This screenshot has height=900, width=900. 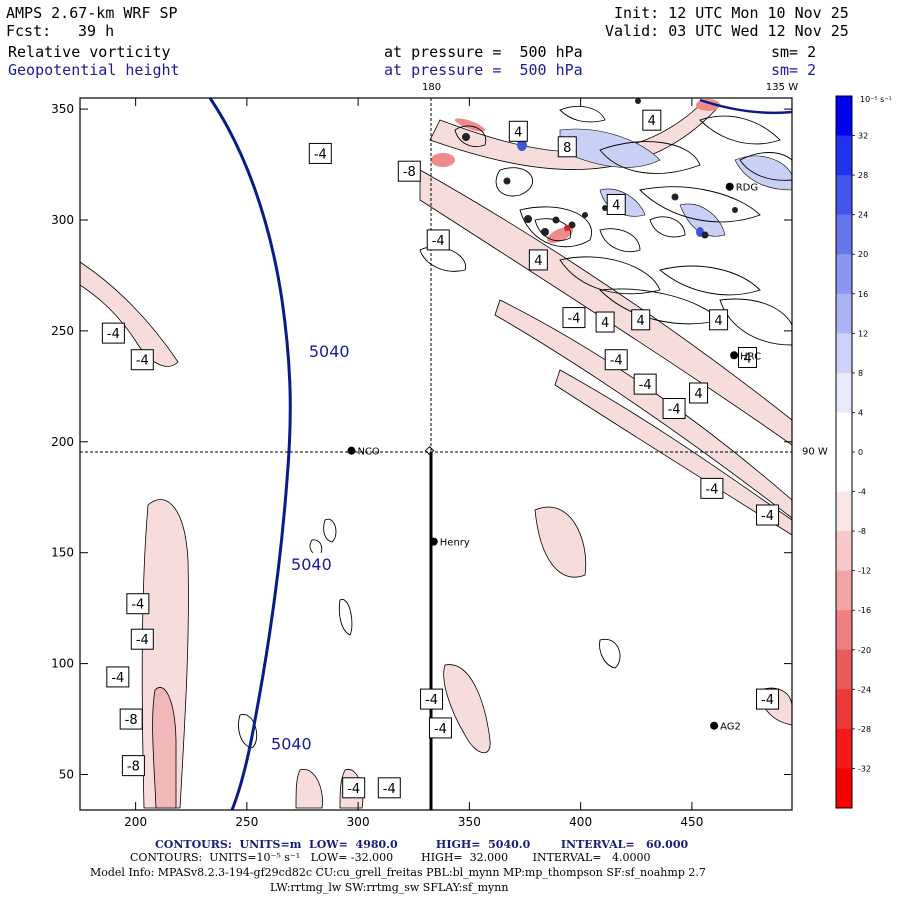 What do you see at coordinates (863, 333) in the screenshot?
I see `colorbar-tick-label: 12` at bounding box center [863, 333].